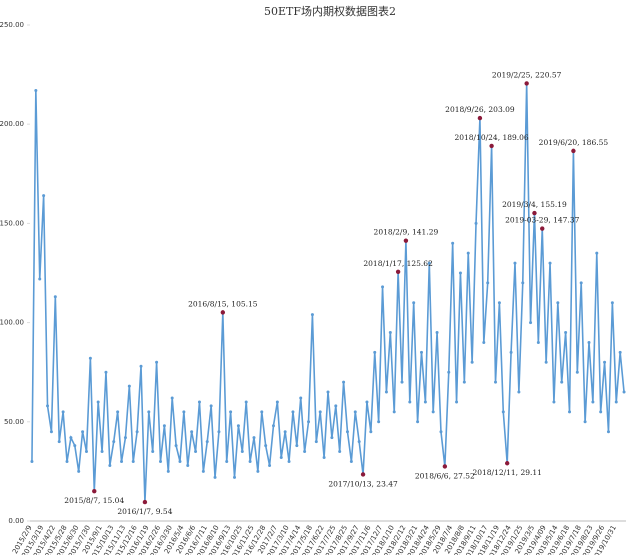 The height and width of the screenshot is (555, 640). What do you see at coordinates (12, 124) in the screenshot?
I see `y-tick-label: 200.00` at bounding box center [12, 124].